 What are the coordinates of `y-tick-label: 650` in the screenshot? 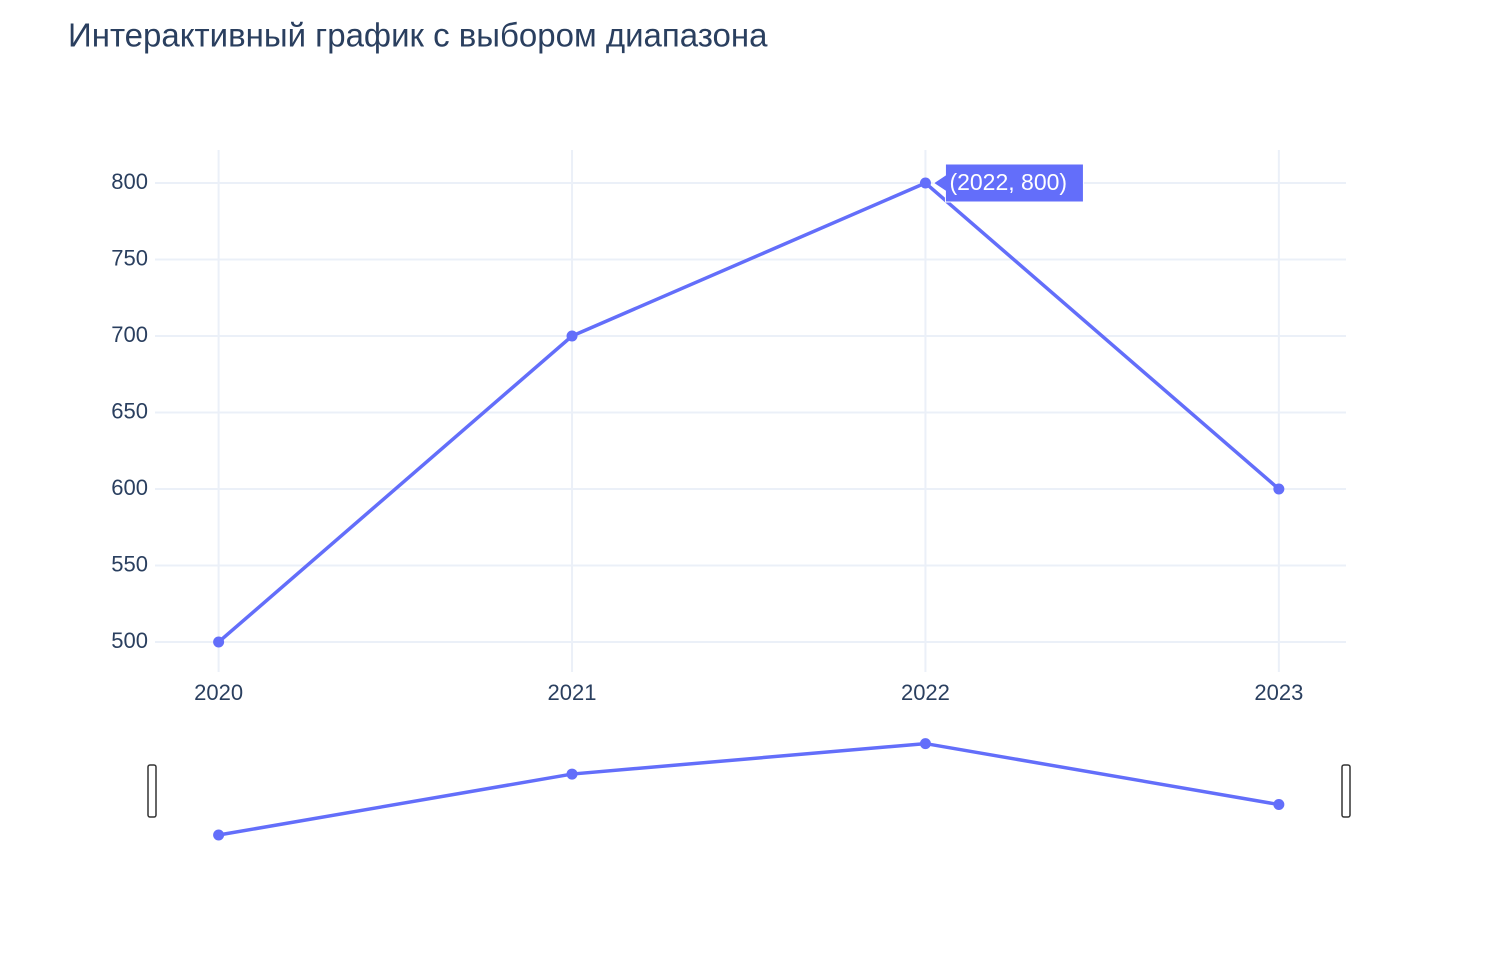 It's located at (129, 410).